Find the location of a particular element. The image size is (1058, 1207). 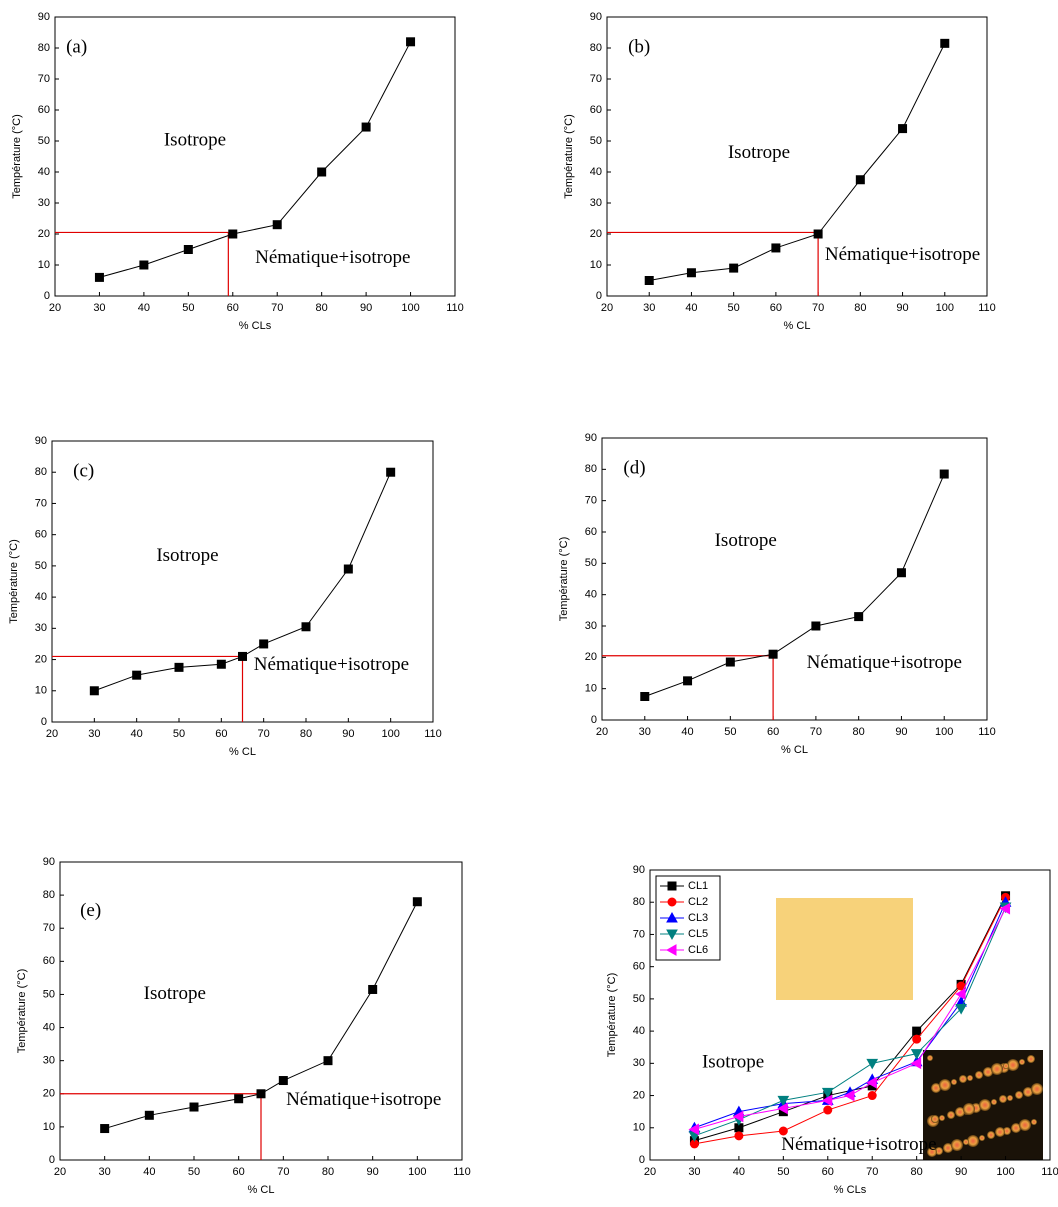

y-tick-label: 70 is located at coordinates (596, 79).